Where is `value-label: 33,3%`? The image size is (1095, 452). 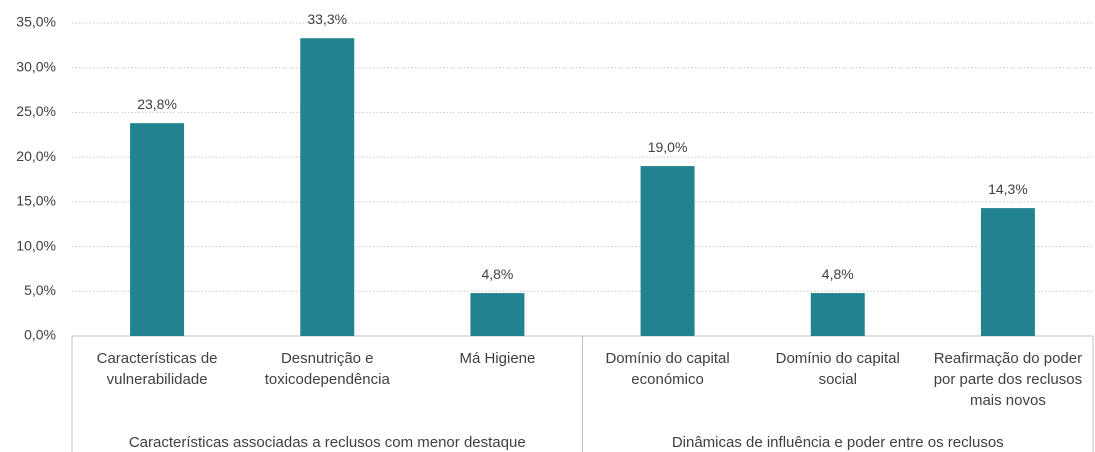 value-label: 33,3% is located at coordinates (327, 19).